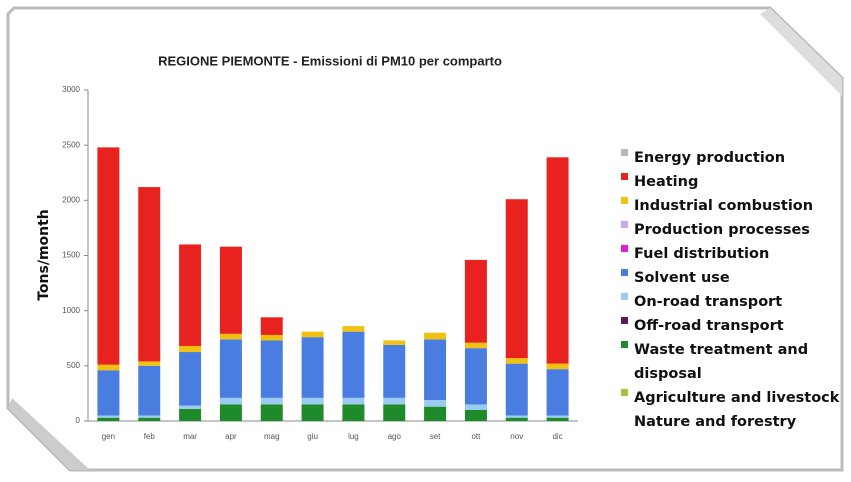 Image resolution: width=851 pixels, height=482 pixels. I want to click on legend-item: Off-road transport, so click(736, 326).